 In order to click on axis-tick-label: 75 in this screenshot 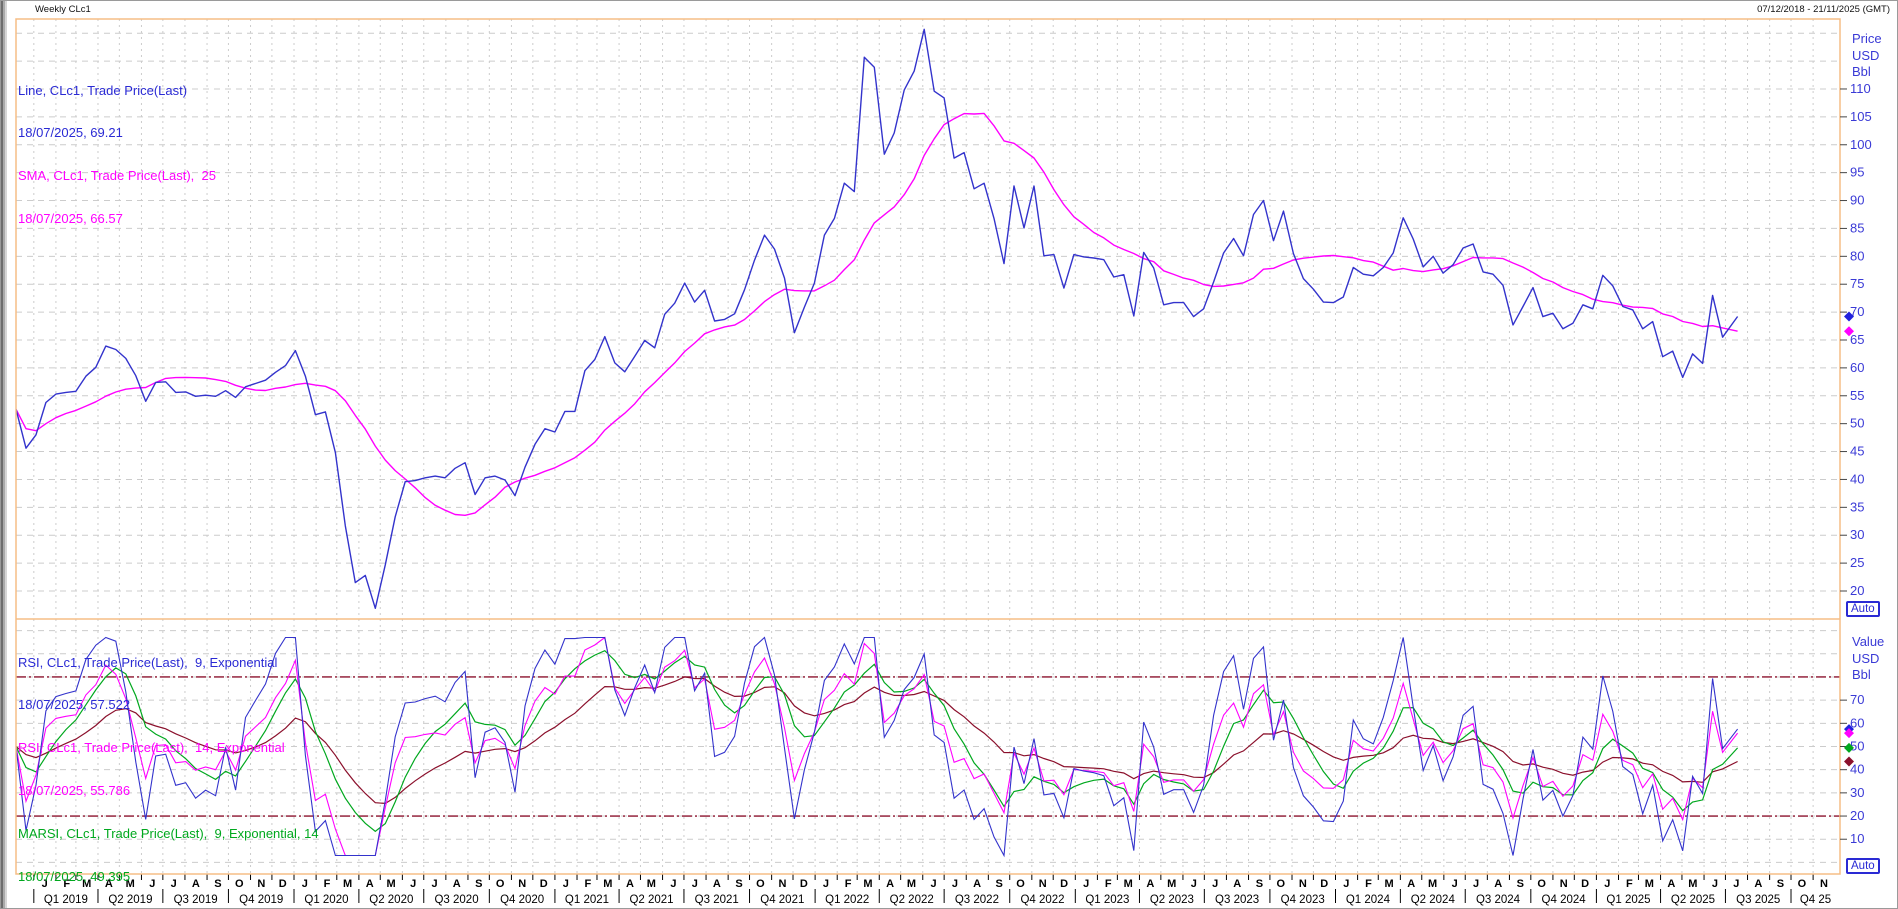, I will do `click(1857, 283)`.